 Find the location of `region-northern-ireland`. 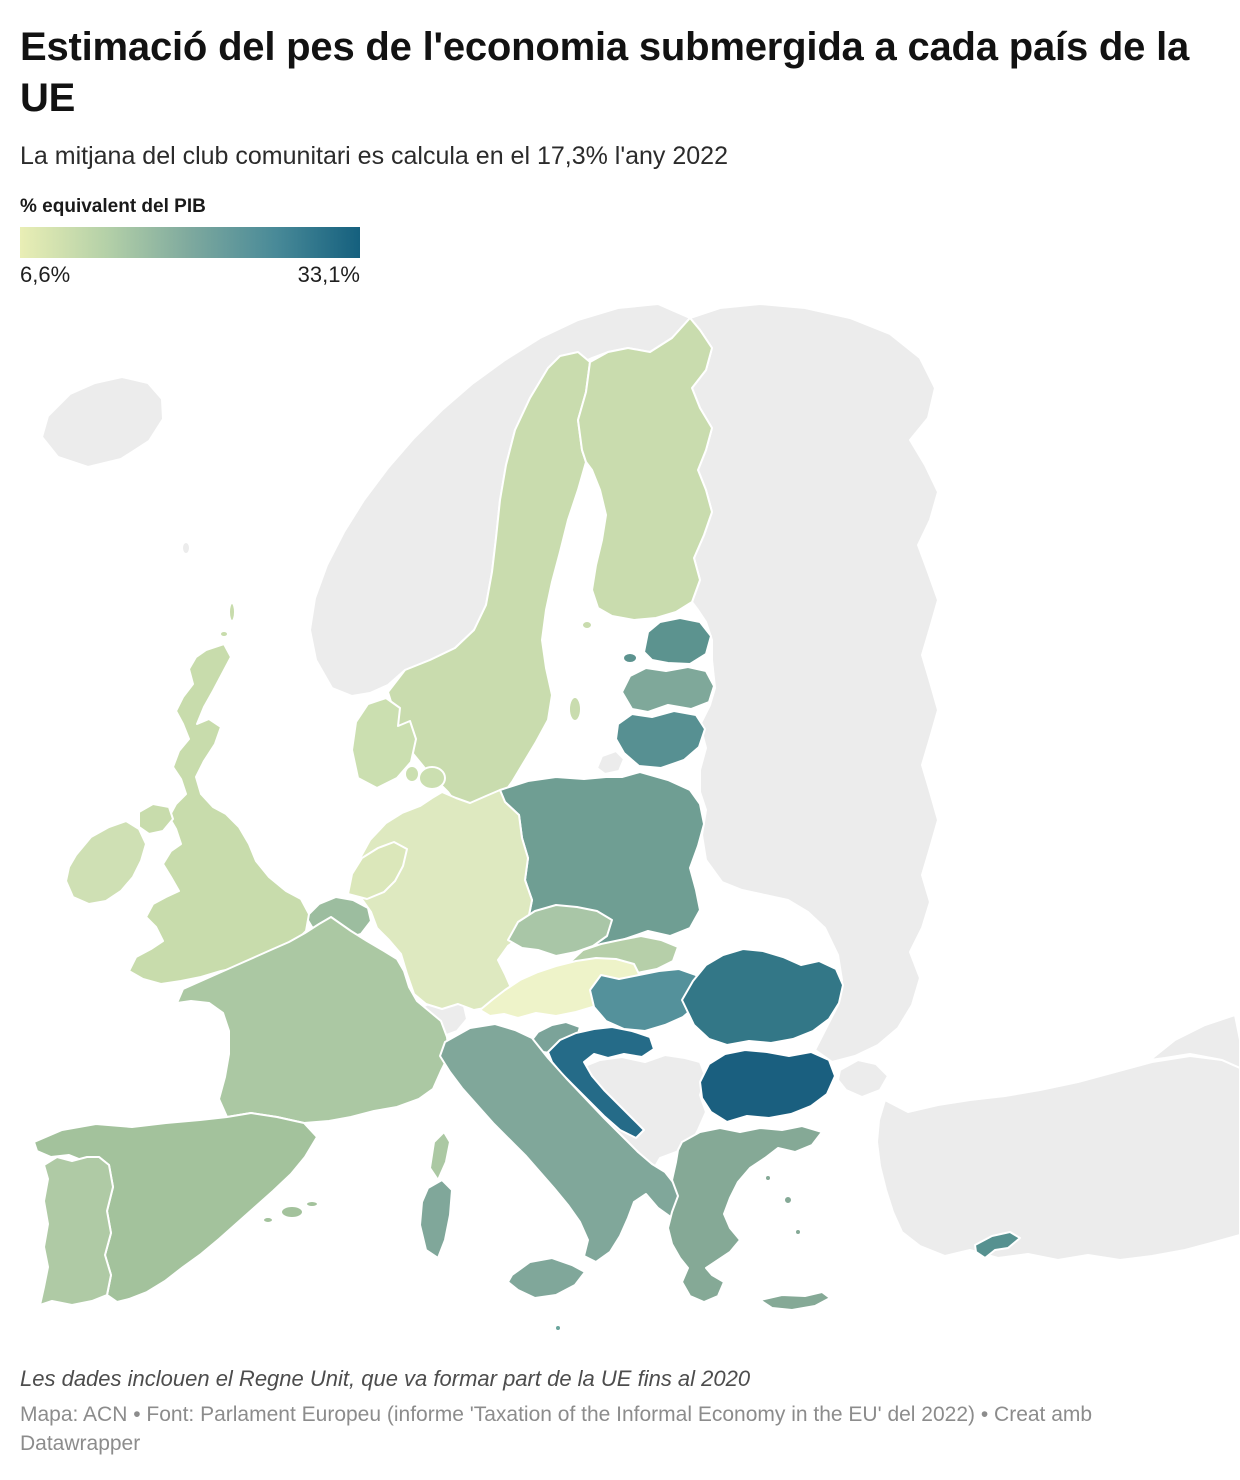

region-northern-ireland is located at coordinates (156, 819).